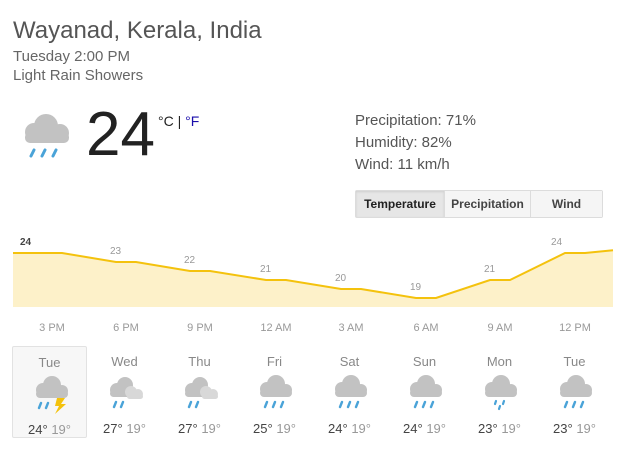 This screenshot has height=460, width=627. What do you see at coordinates (120, 134) in the screenshot?
I see `current-temperature: 24` at bounding box center [120, 134].